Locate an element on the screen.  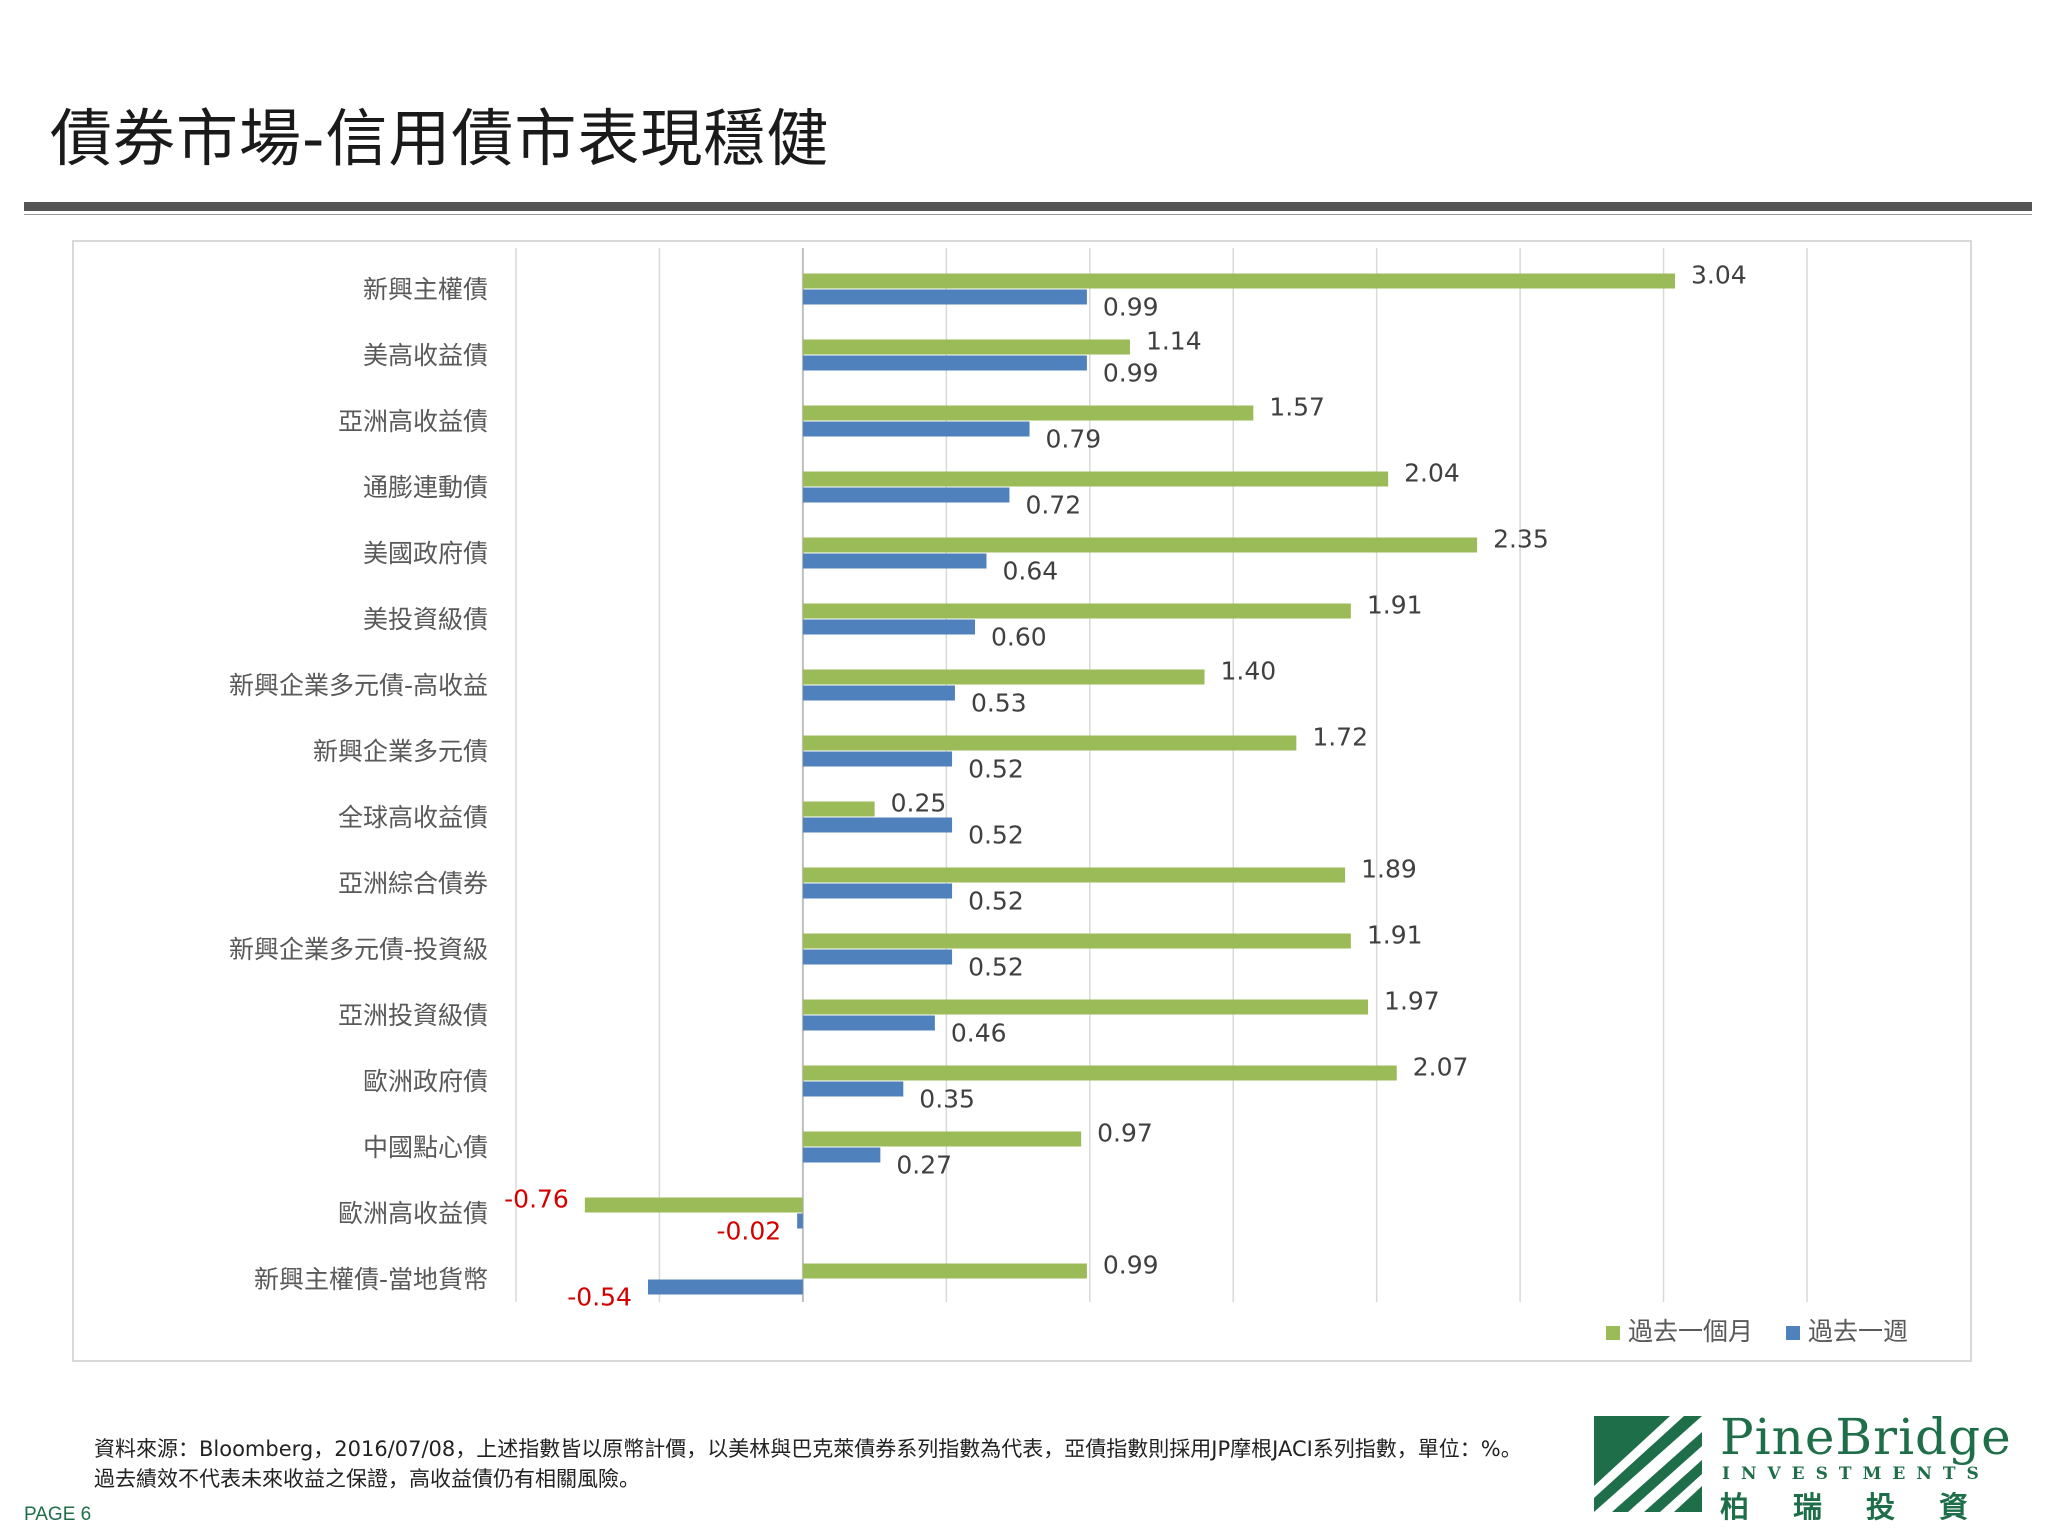
data-label-month: 2.04 is located at coordinates (1432, 473).